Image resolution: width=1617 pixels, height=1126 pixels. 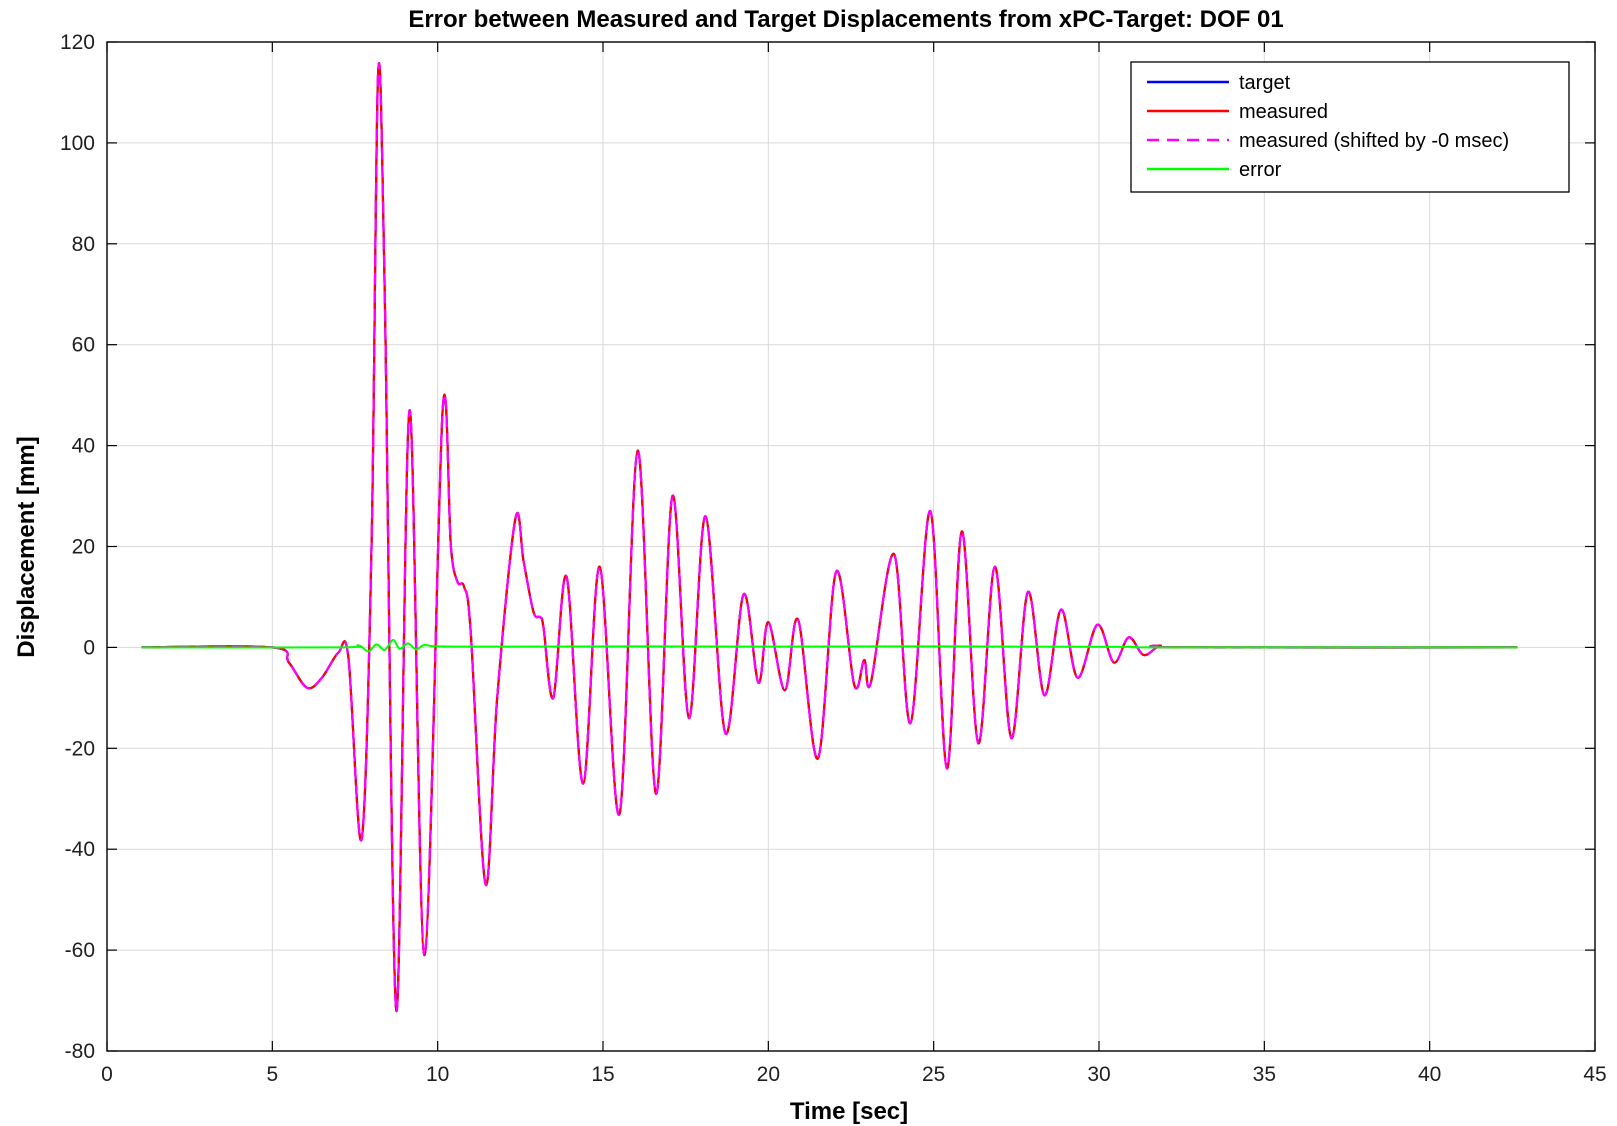 I want to click on legend-label-target: target, so click(x=1265, y=83).